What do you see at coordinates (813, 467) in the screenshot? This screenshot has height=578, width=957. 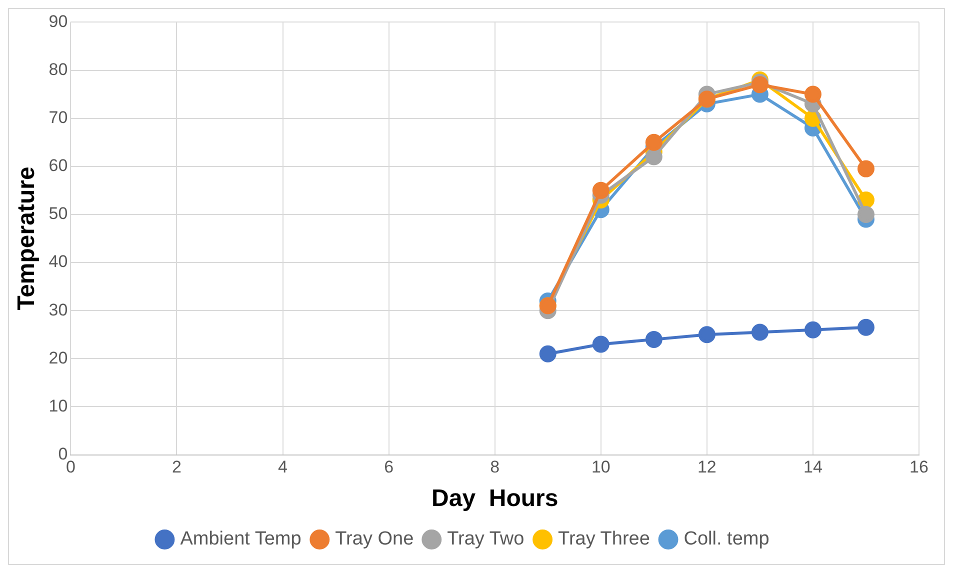 I see `x-tick-label: 14` at bounding box center [813, 467].